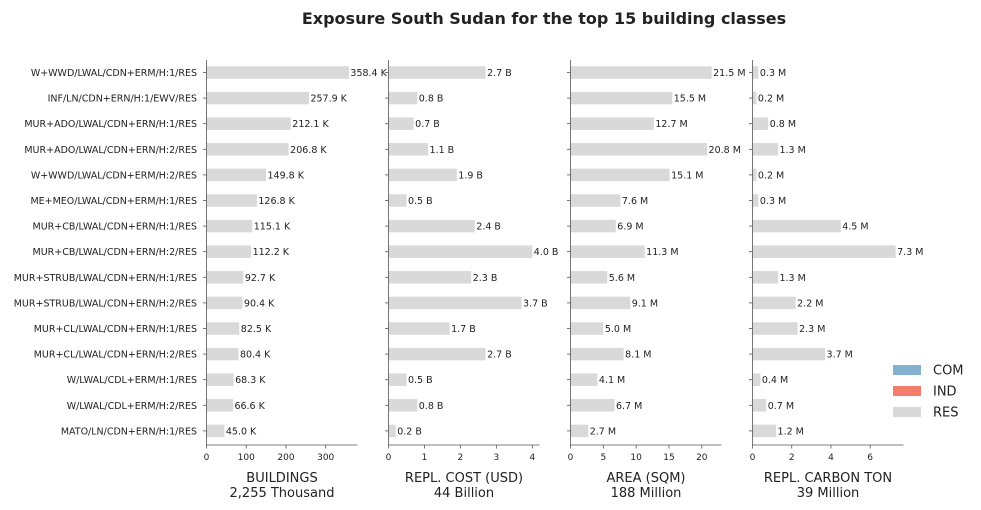 The image size is (981, 510). What do you see at coordinates (671, 124) in the screenshot?
I see `data-label: 12.7 M` at bounding box center [671, 124].